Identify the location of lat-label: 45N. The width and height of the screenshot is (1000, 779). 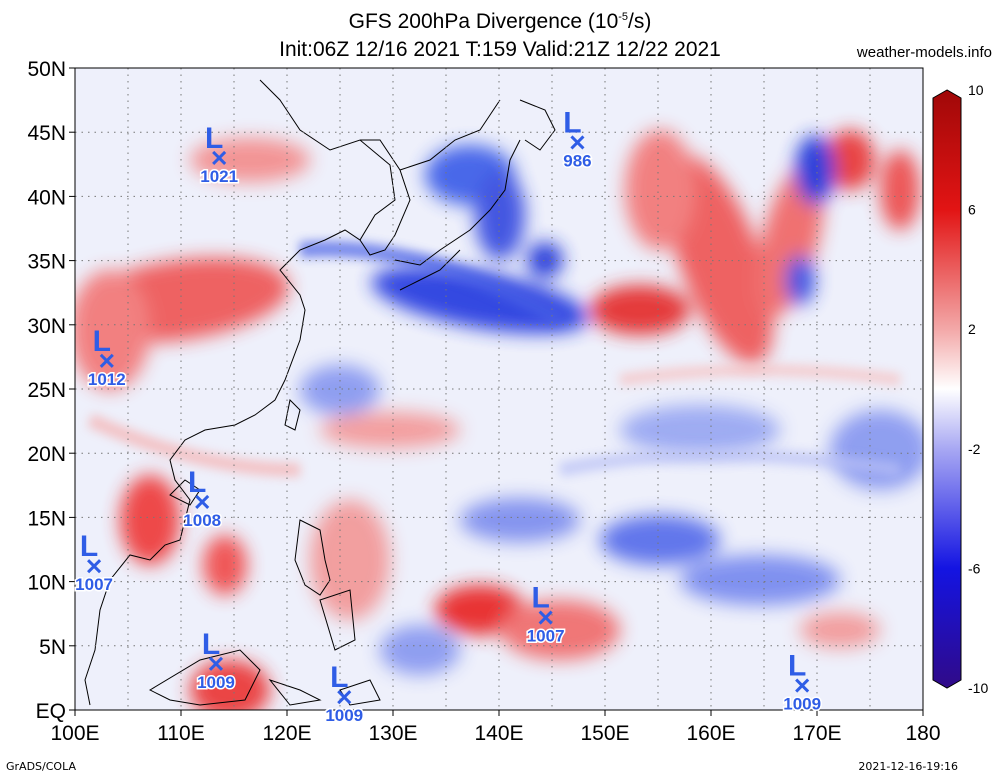
(46, 133).